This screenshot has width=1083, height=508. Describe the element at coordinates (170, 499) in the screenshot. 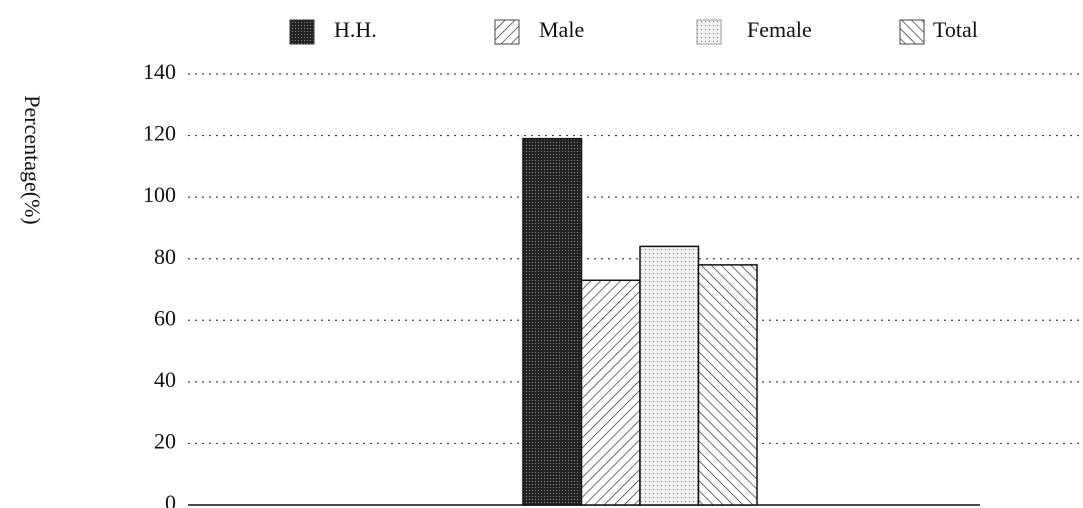

I see `y-tick-label: 0` at that location.